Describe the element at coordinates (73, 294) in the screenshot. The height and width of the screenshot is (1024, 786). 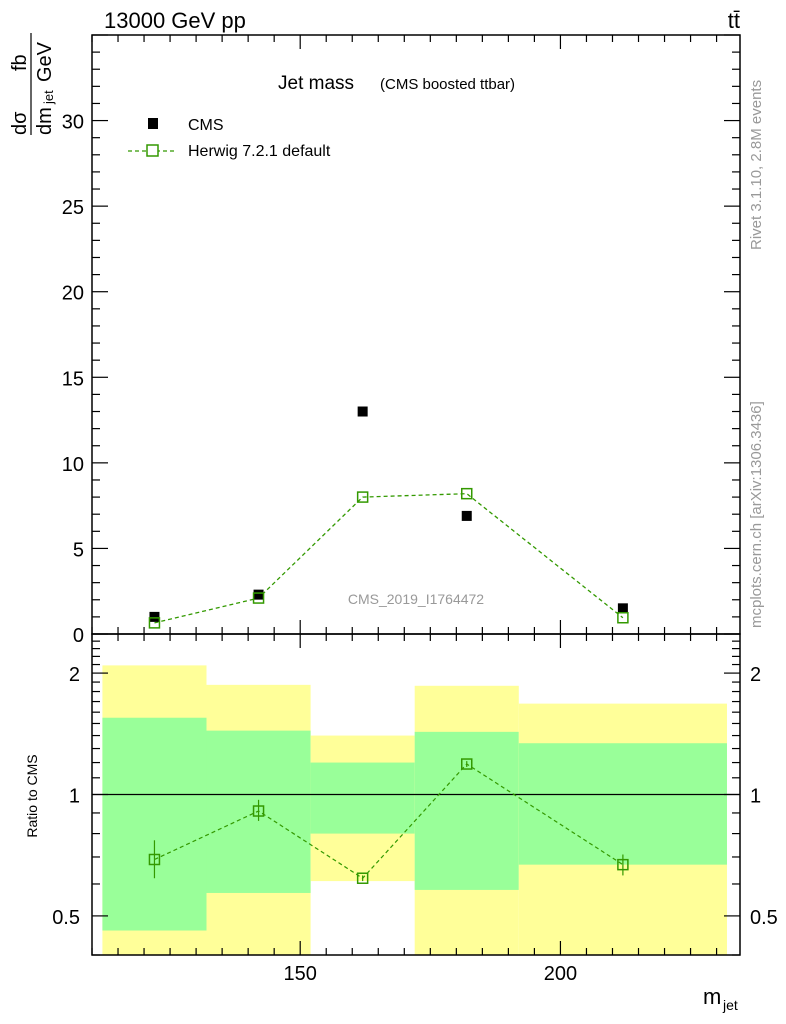
I see `y-tick-label: 20` at that location.